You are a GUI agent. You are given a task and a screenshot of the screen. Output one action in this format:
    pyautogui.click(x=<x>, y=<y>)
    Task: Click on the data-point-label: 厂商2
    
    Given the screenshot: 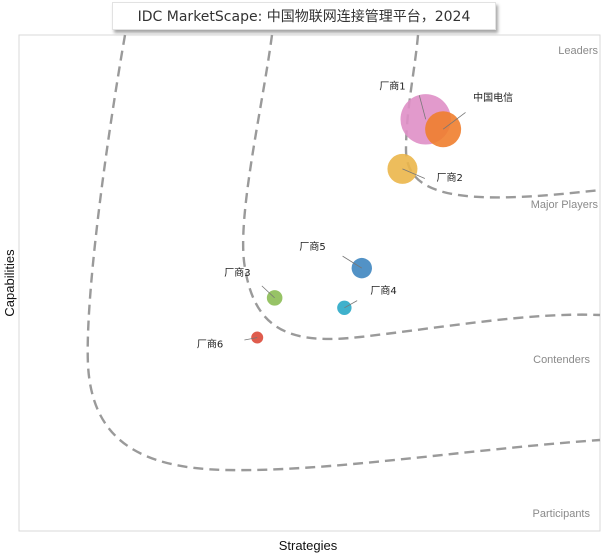 What is the action you would take?
    pyautogui.click(x=449, y=177)
    